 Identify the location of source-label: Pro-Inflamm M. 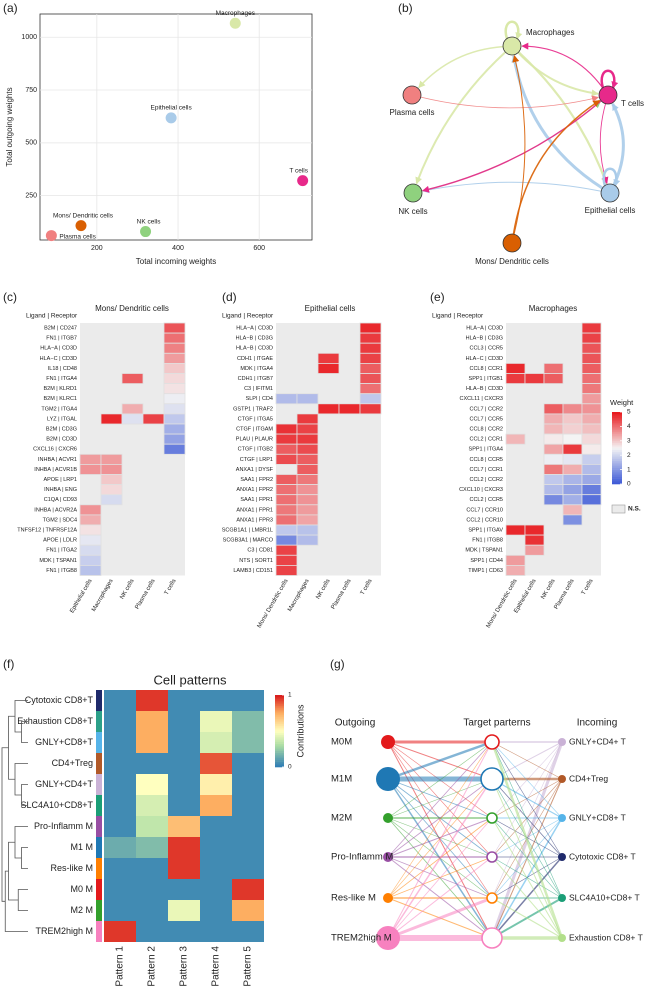
(362, 857).